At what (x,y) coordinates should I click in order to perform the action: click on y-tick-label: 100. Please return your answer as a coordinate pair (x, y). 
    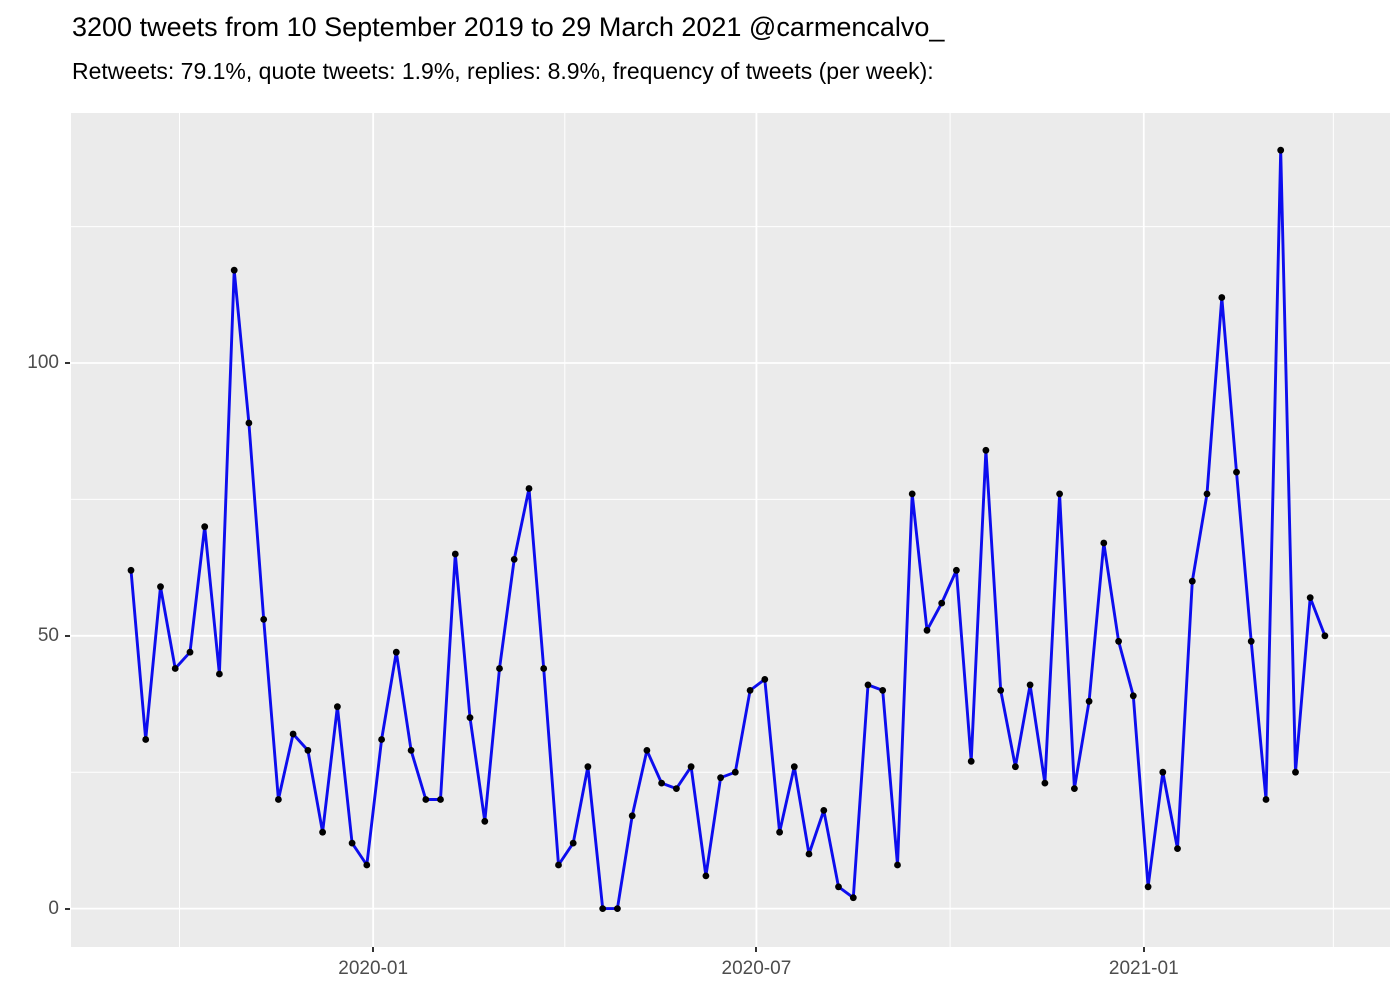
    Looking at the image, I should click on (43, 362).